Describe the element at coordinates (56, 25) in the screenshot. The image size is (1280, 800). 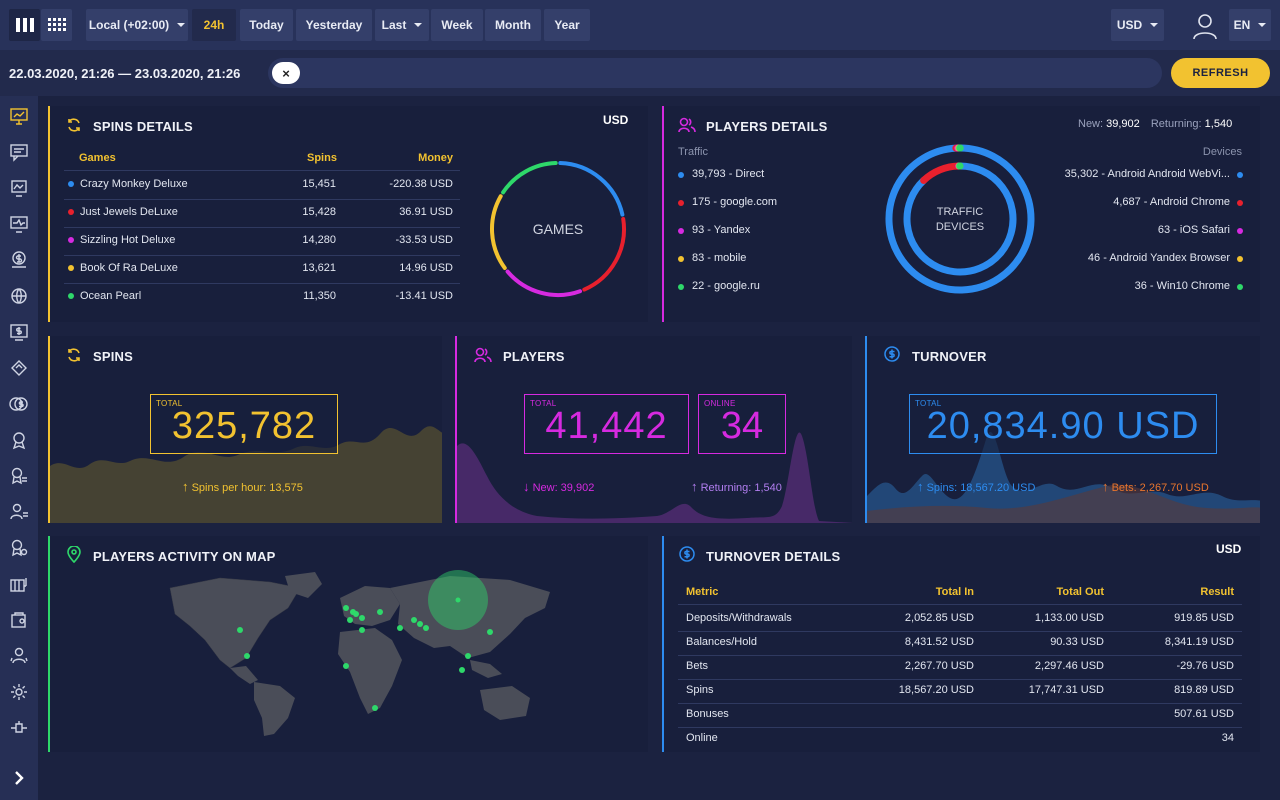
I see `layout-grid-button` at that location.